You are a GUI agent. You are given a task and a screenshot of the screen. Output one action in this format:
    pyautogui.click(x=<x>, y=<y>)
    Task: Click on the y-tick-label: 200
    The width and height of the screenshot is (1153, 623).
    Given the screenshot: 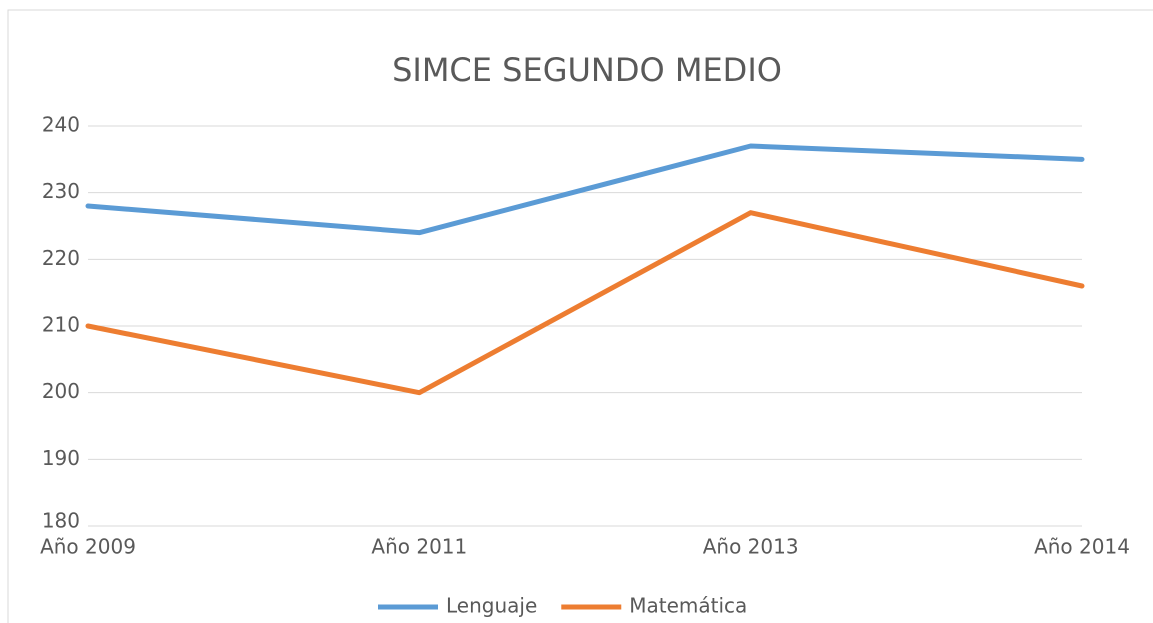 What is the action you would take?
    pyautogui.click(x=61, y=391)
    